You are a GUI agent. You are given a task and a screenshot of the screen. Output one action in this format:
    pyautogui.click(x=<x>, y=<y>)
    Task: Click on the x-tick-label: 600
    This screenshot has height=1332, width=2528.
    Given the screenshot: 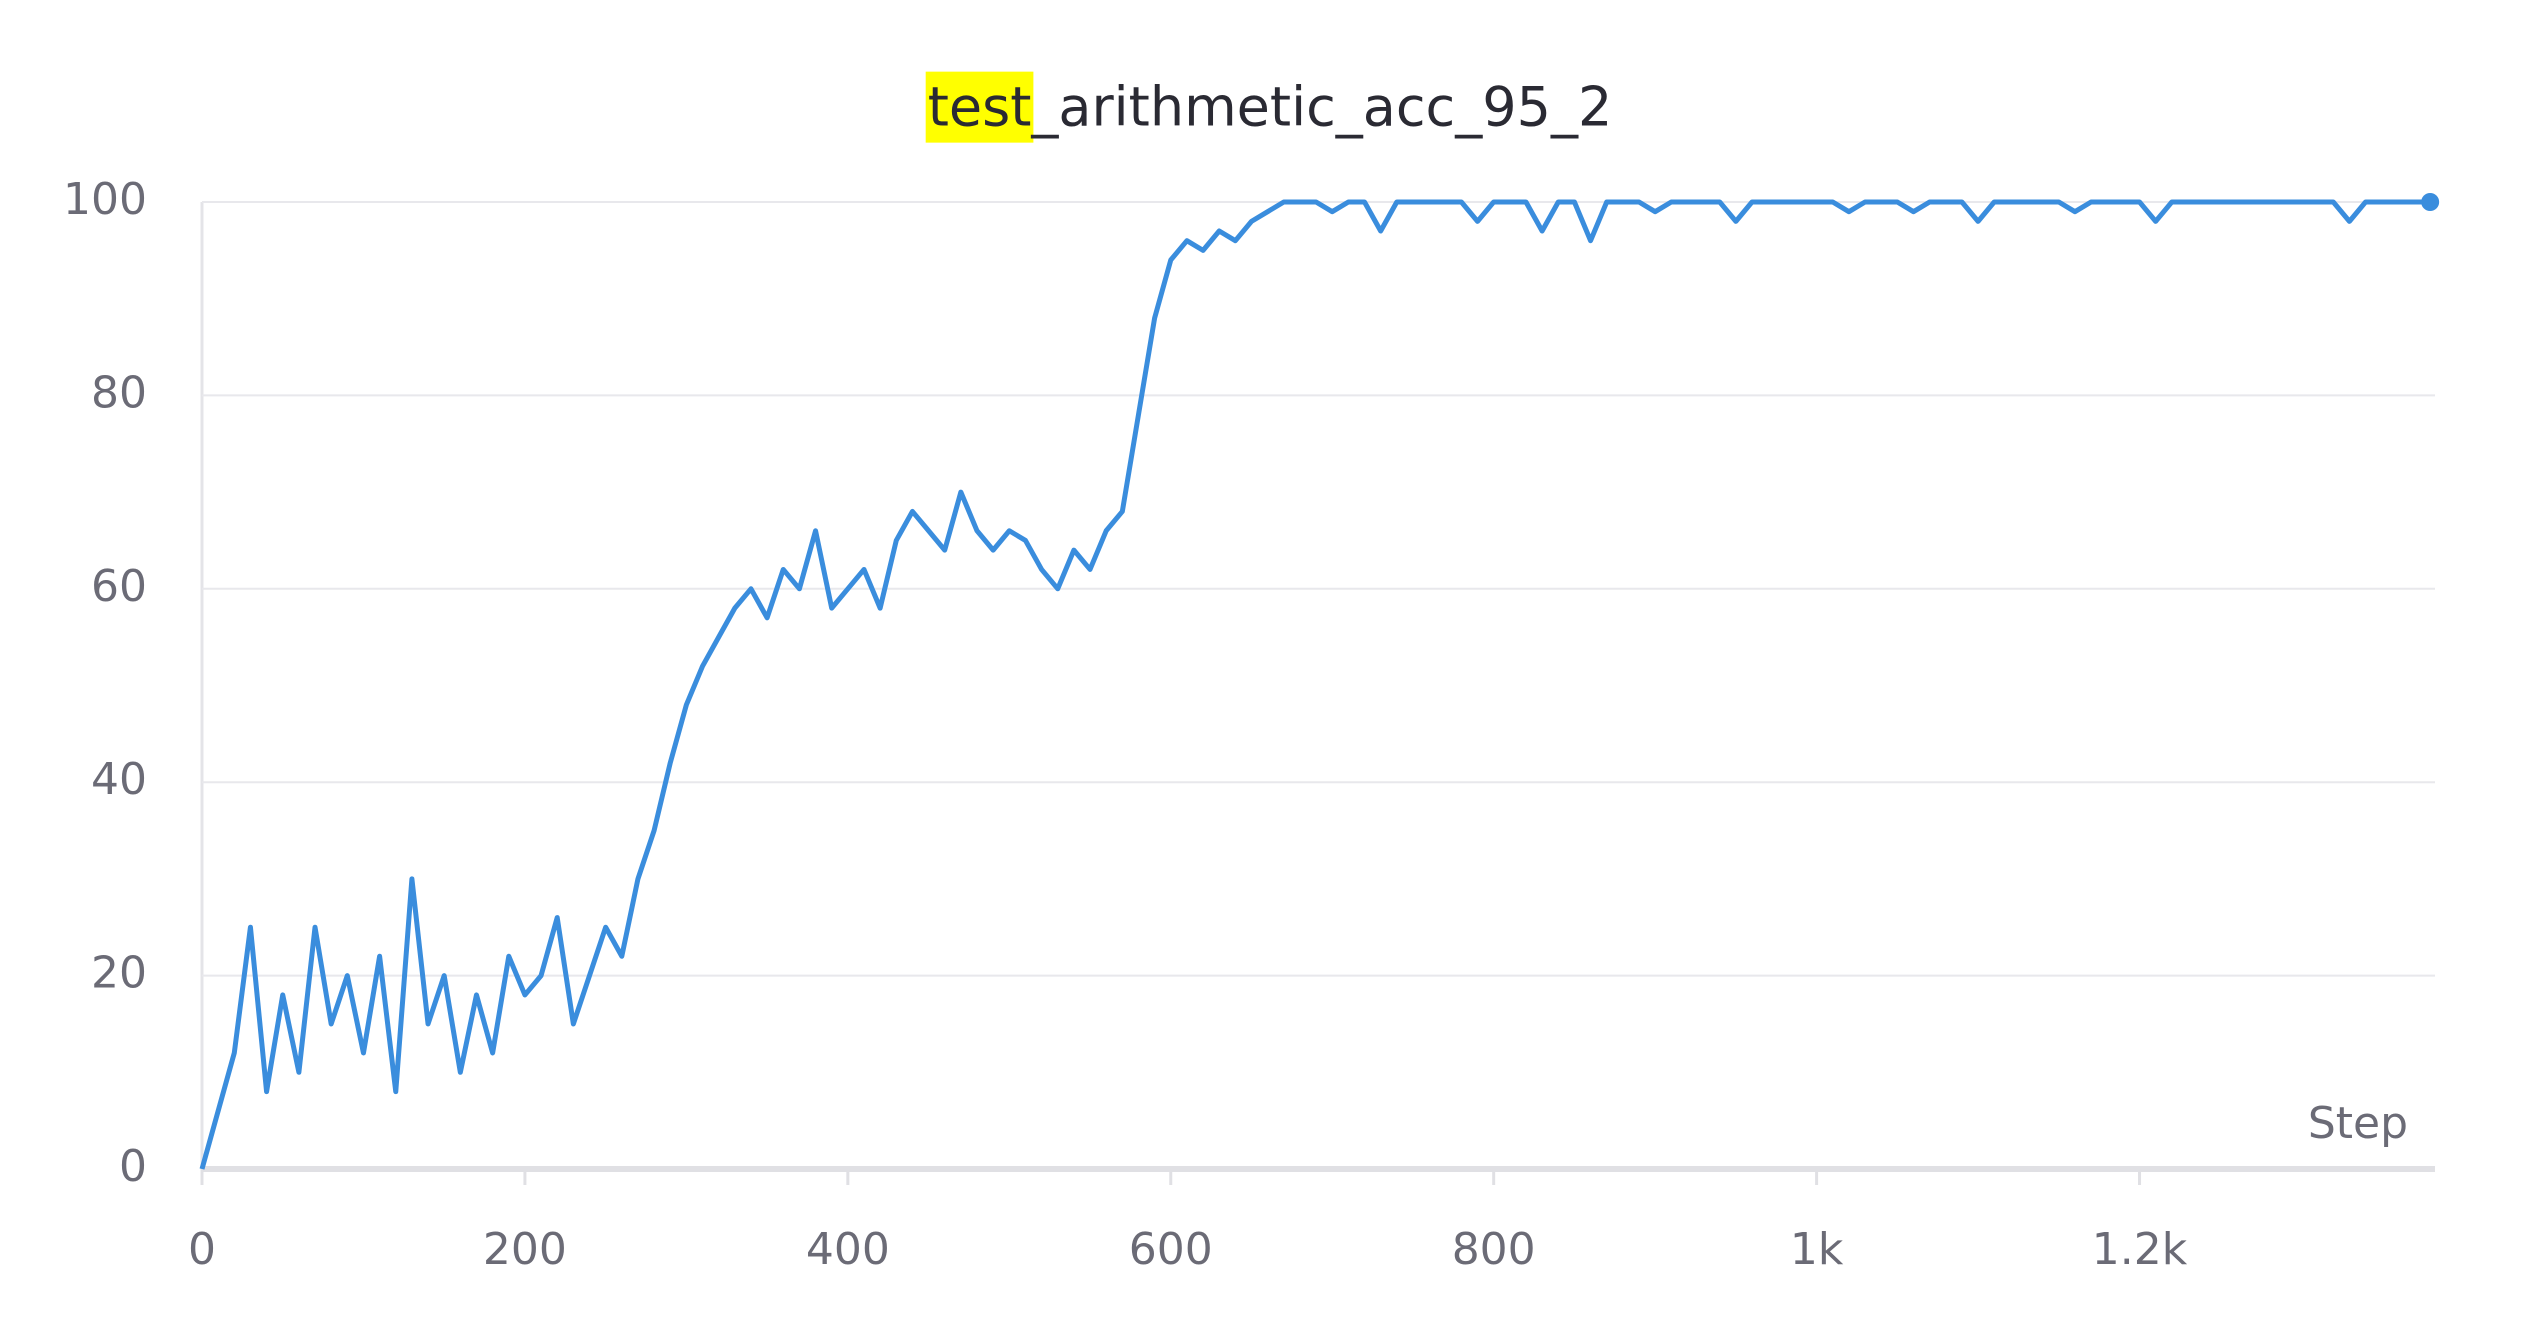 What is the action you would take?
    pyautogui.click(x=1171, y=1249)
    